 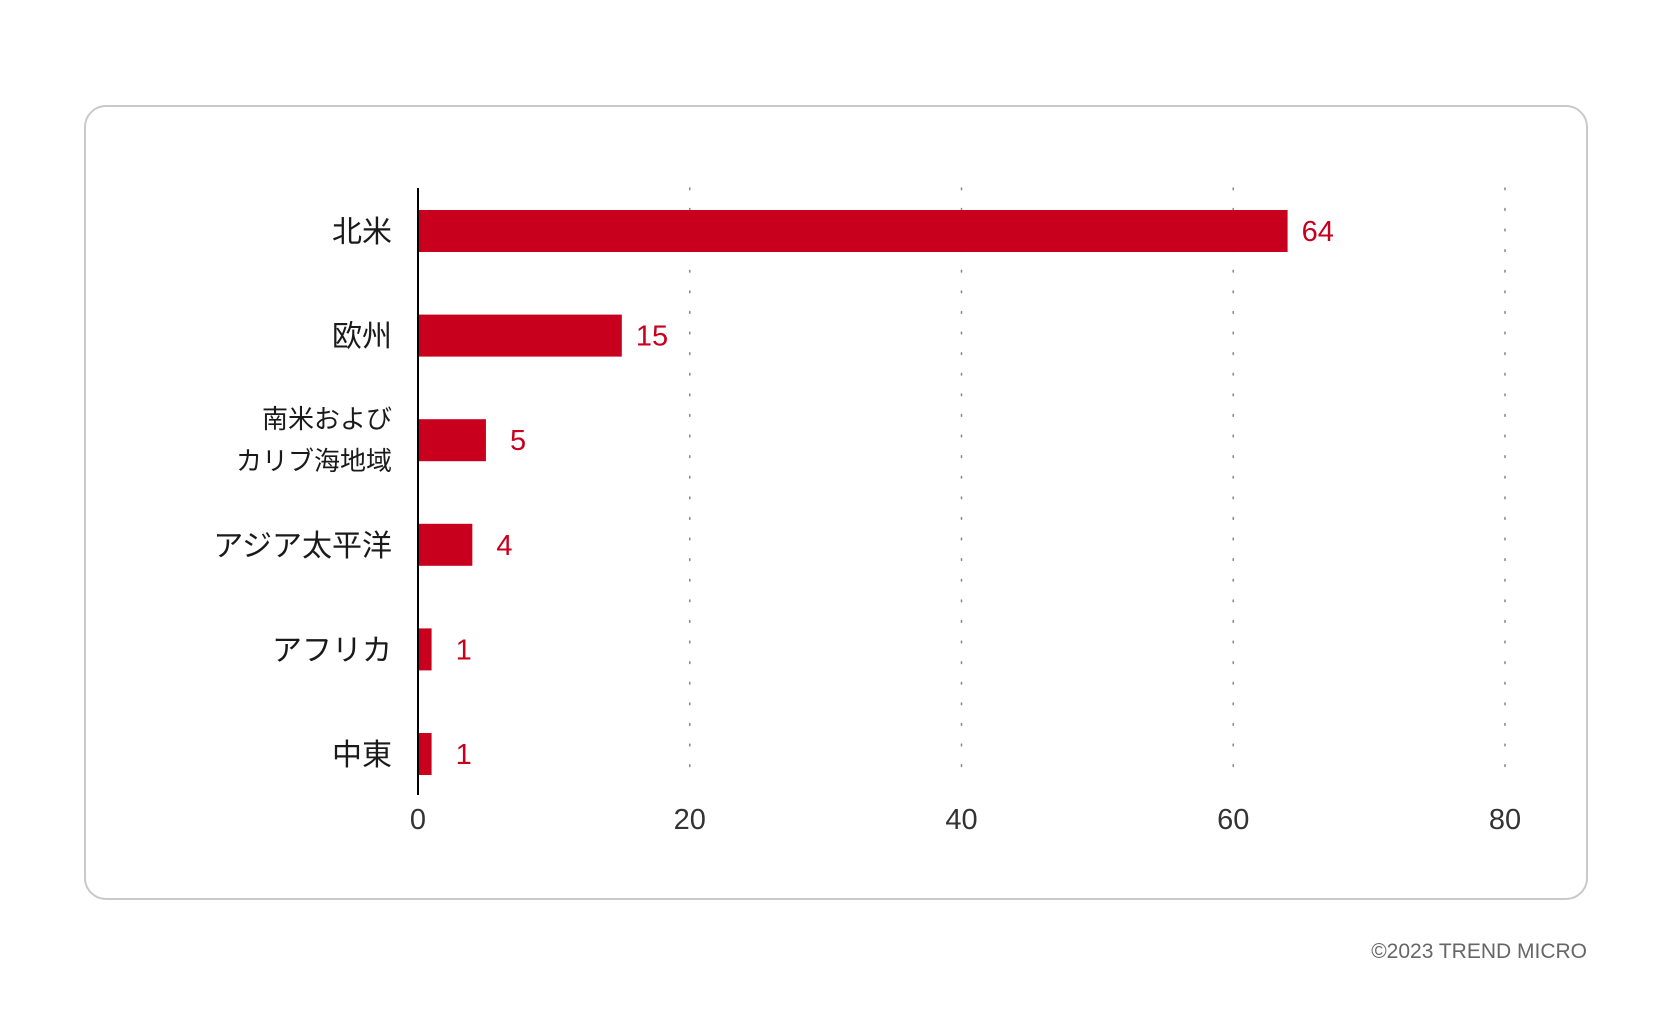 I want to click on category-label-0: 北米, so click(x=362, y=232).